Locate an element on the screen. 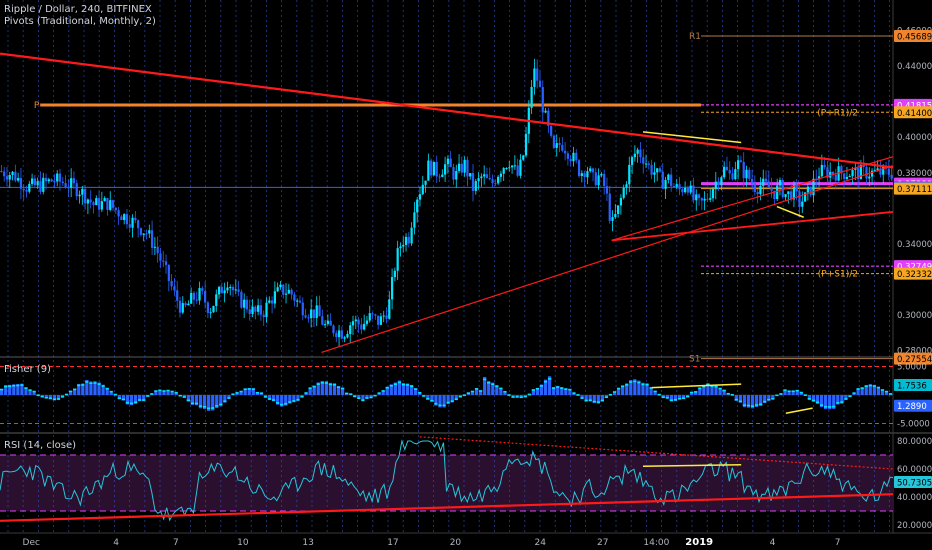 The width and height of the screenshot is (932, 550). time-tick-label: 4 is located at coordinates (116, 543).